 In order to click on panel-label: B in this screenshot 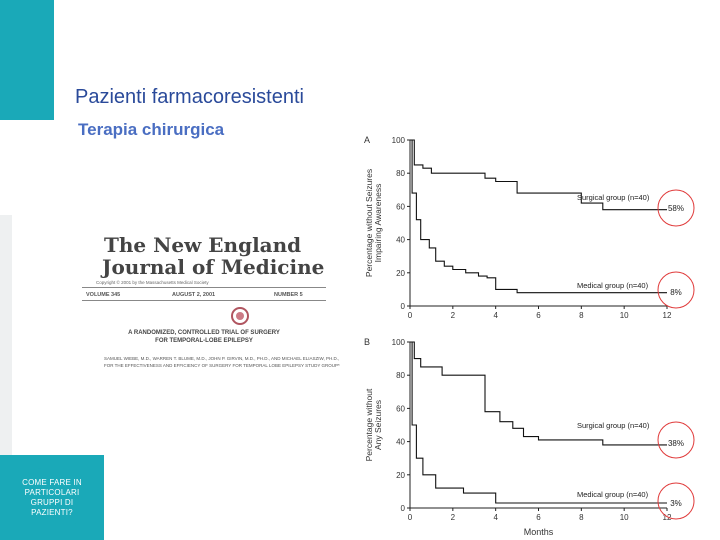, I will do `click(367, 342)`.